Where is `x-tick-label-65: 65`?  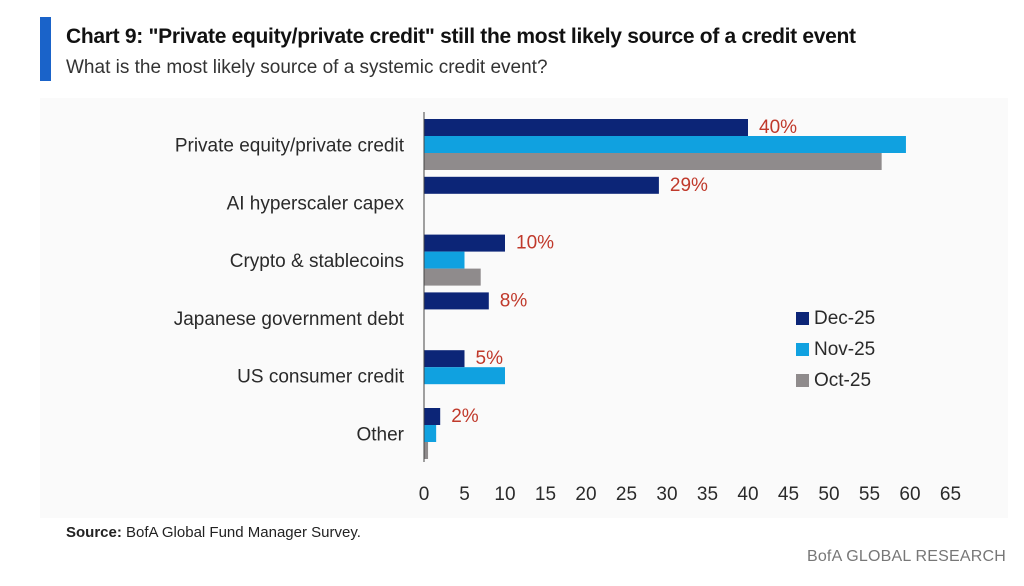
x-tick-label-65: 65 is located at coordinates (950, 494).